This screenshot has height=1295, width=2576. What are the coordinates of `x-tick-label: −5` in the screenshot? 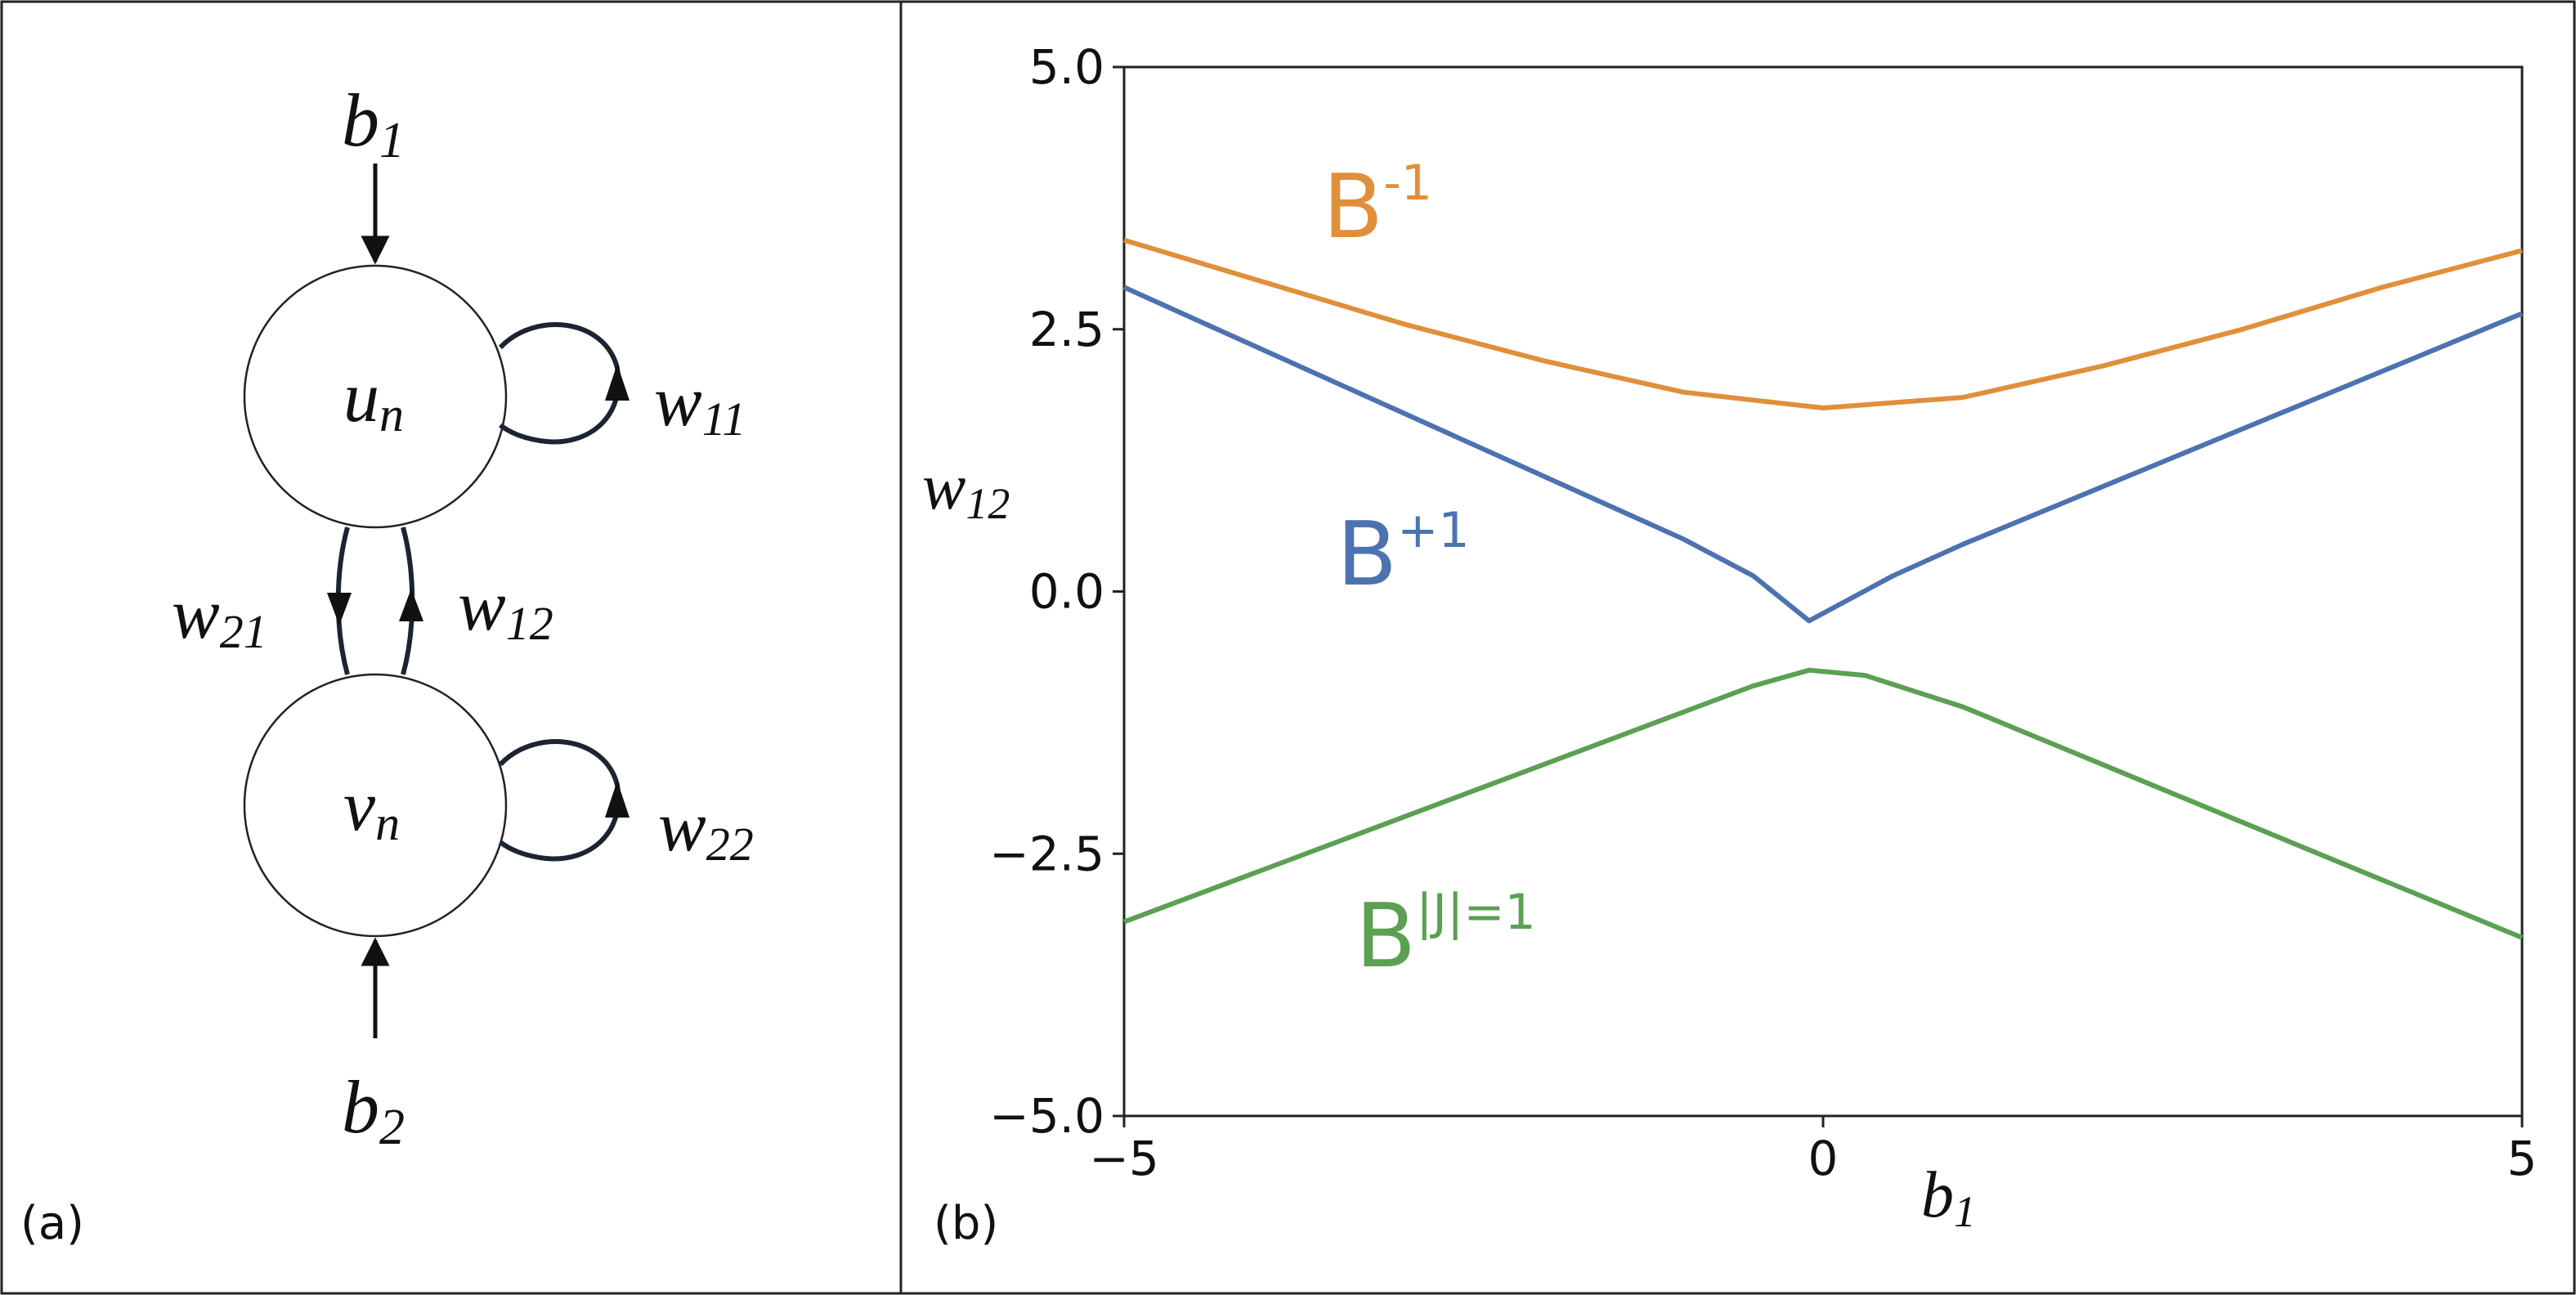 It's located at (1124, 1158).